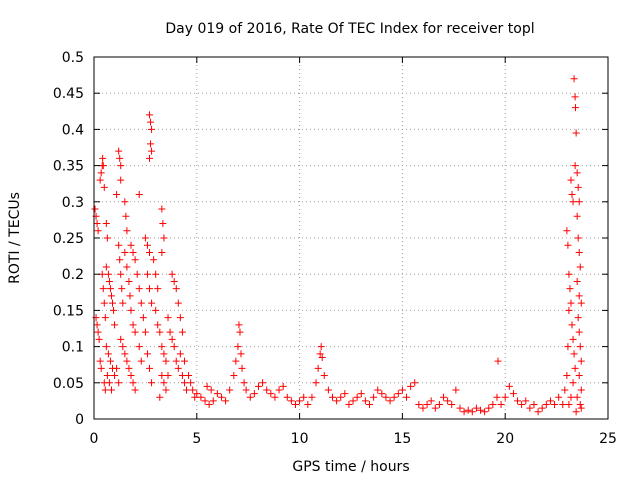  What do you see at coordinates (350, 467) in the screenshot?
I see `x-axis-label: GPS time / hours` at bounding box center [350, 467].